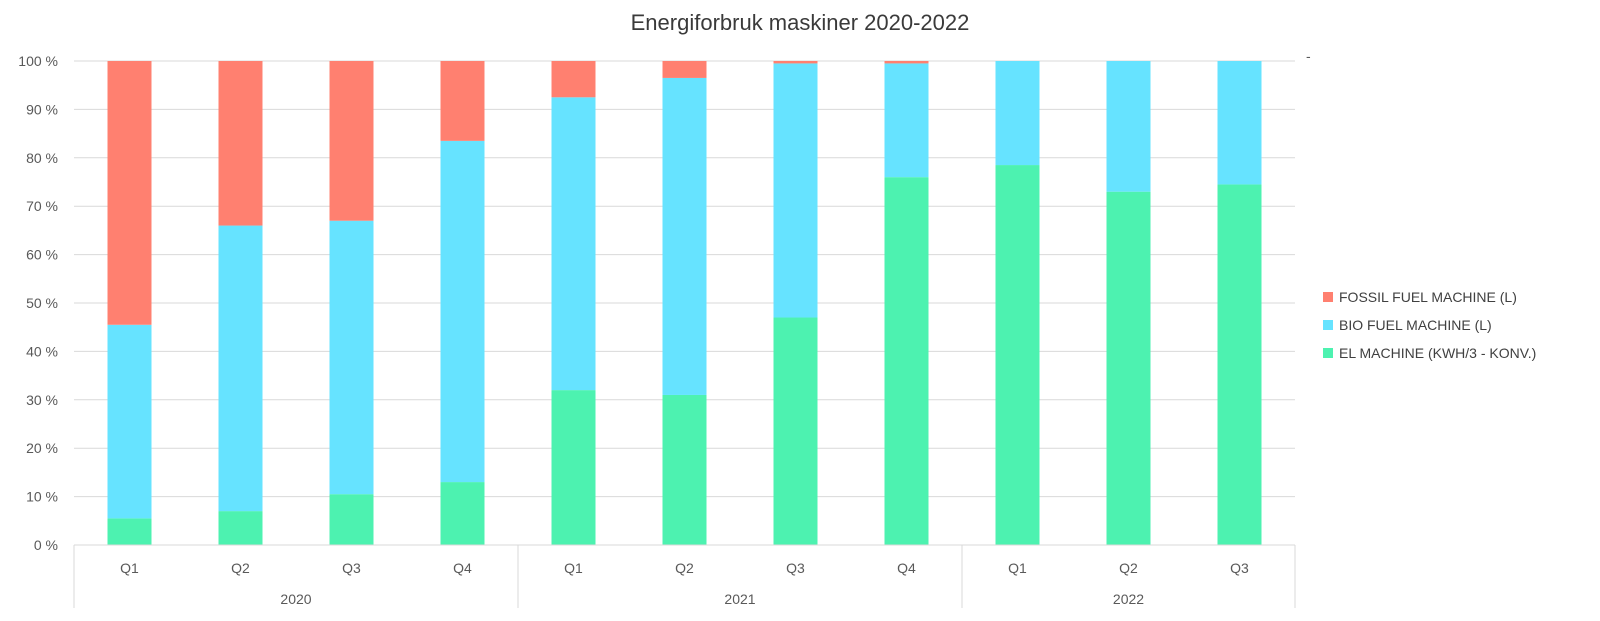 The height and width of the screenshot is (621, 1600). What do you see at coordinates (1415, 325) in the screenshot?
I see `legend-label: BIO FUEL MACHINE (L)` at bounding box center [1415, 325].